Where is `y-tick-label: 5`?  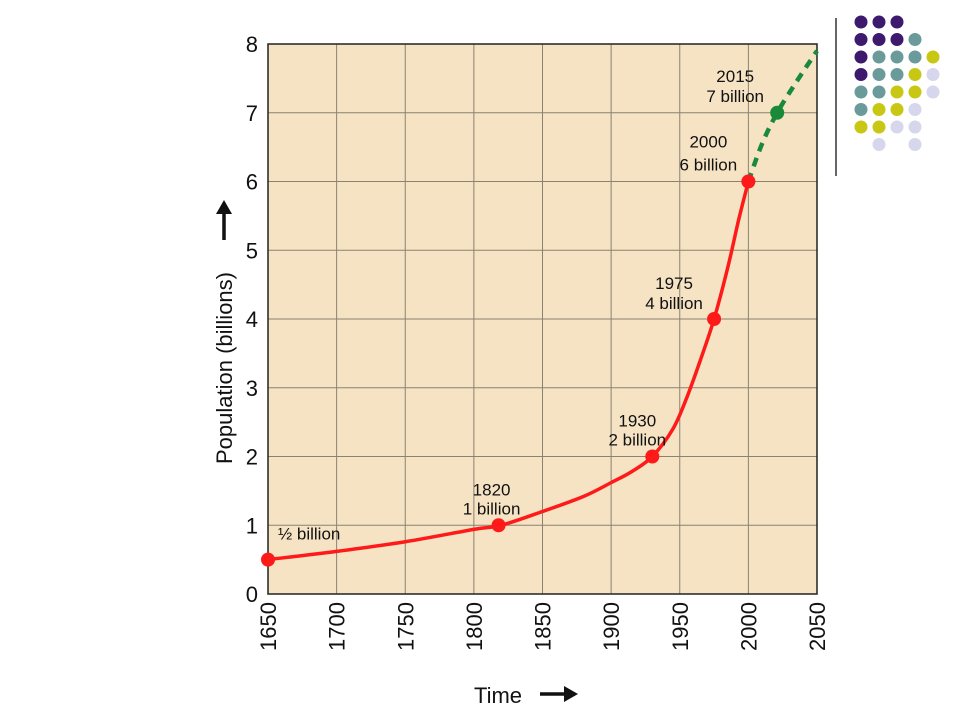 y-tick-label: 5 is located at coordinates (252, 250).